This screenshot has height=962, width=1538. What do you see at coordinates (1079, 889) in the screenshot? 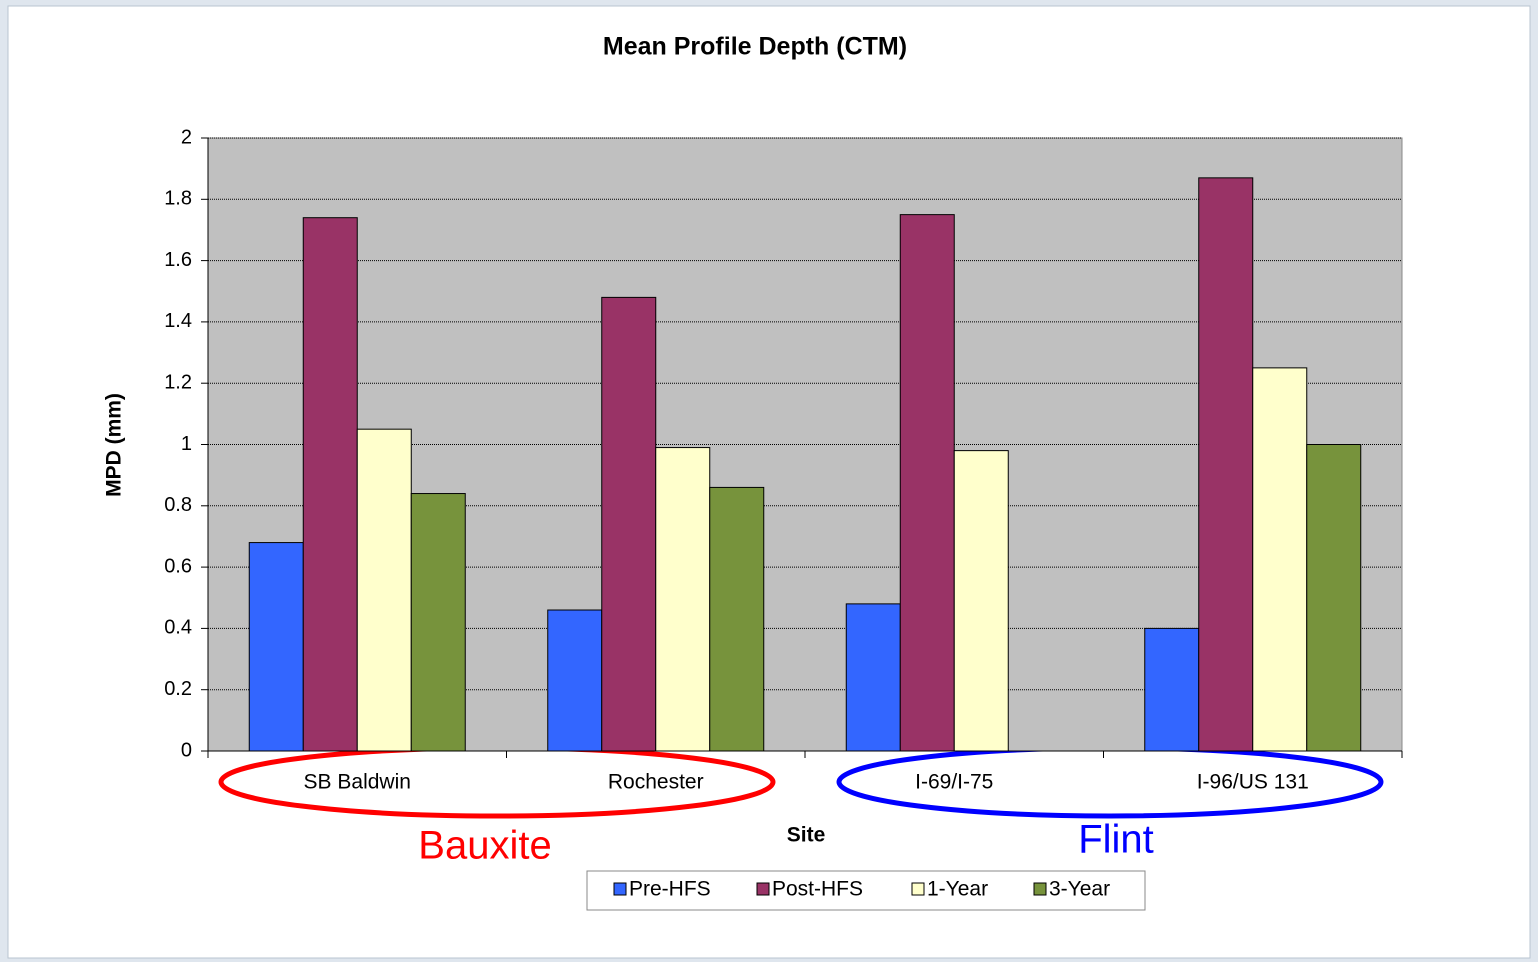
I see `legend-label: 3-Year` at bounding box center [1079, 889].